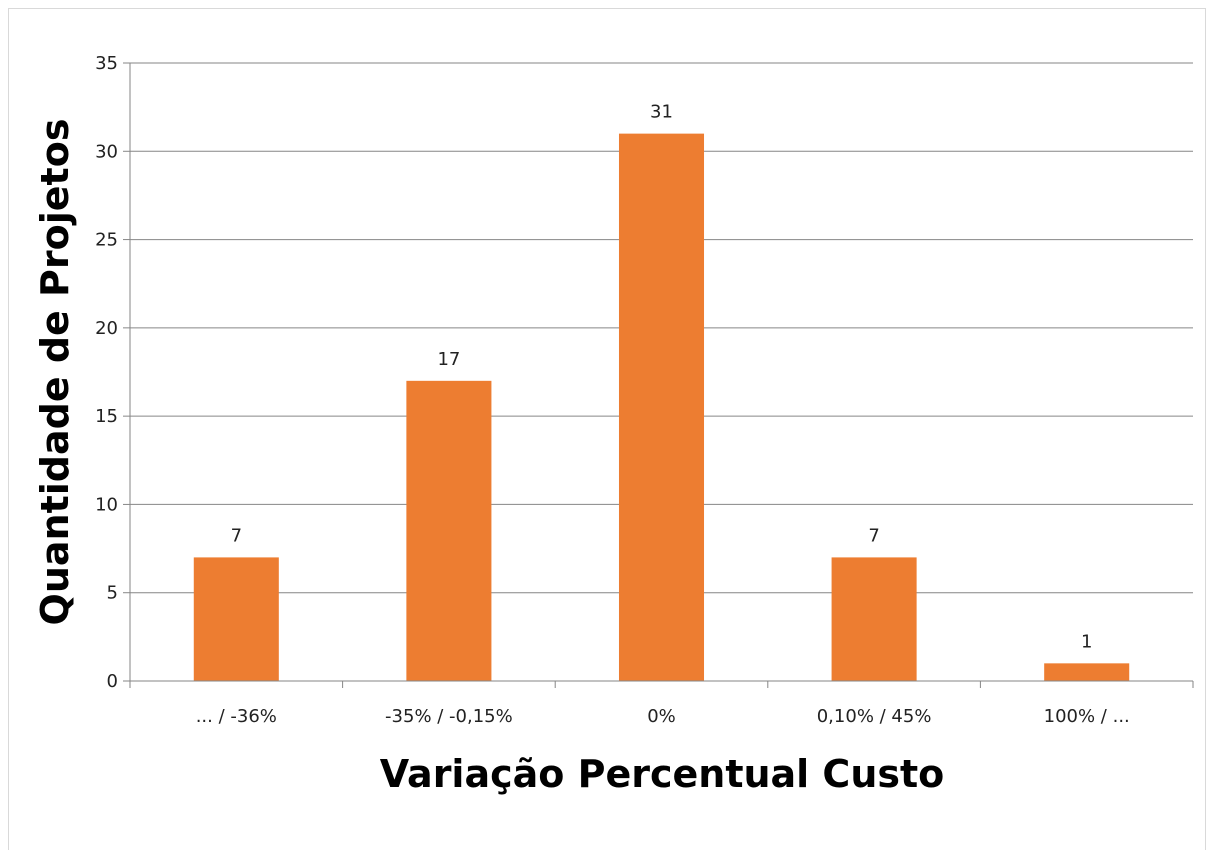  I want to click on data-label: 31, so click(661, 112).